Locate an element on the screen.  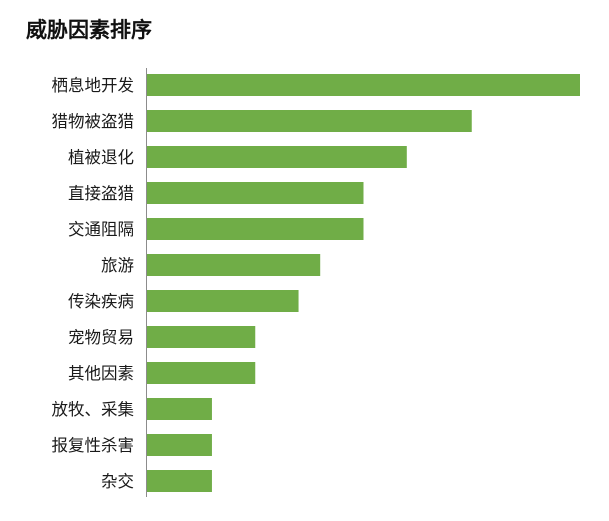
category-label-6: 旅游 is located at coordinates (117, 265).